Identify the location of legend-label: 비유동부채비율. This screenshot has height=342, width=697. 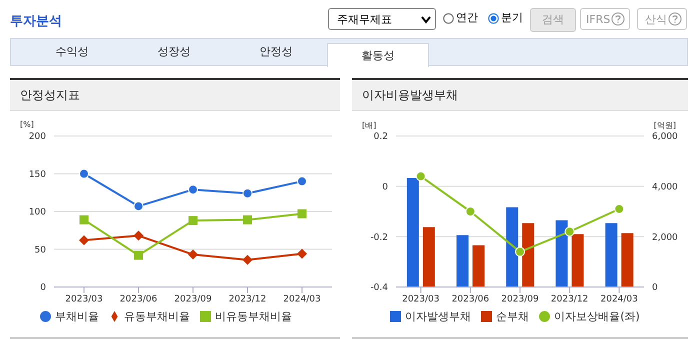
(253, 316).